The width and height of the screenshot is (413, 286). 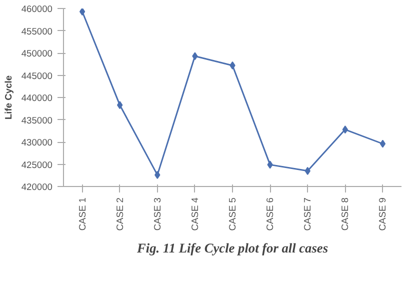 What do you see at coordinates (119, 214) in the screenshot?
I see `x-tick-label: CASE 2` at bounding box center [119, 214].